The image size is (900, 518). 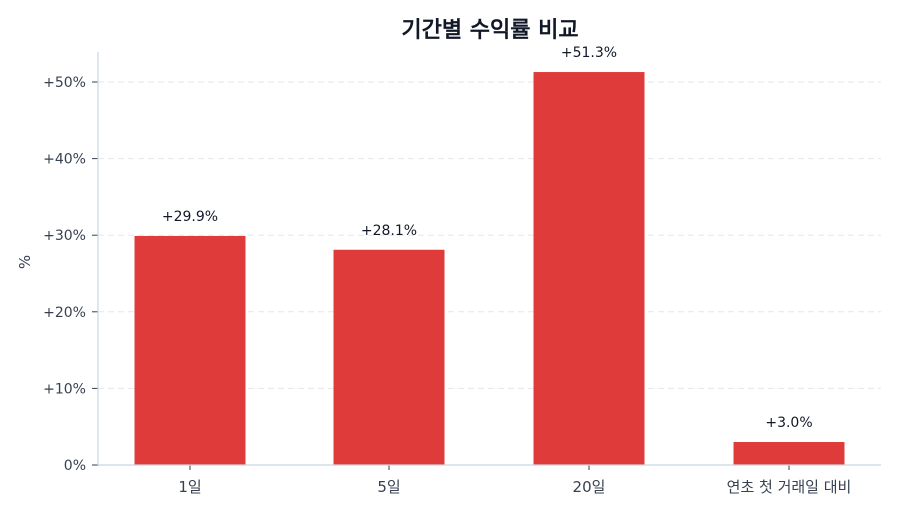 I want to click on x-tick-label: 1일, so click(x=189, y=487).